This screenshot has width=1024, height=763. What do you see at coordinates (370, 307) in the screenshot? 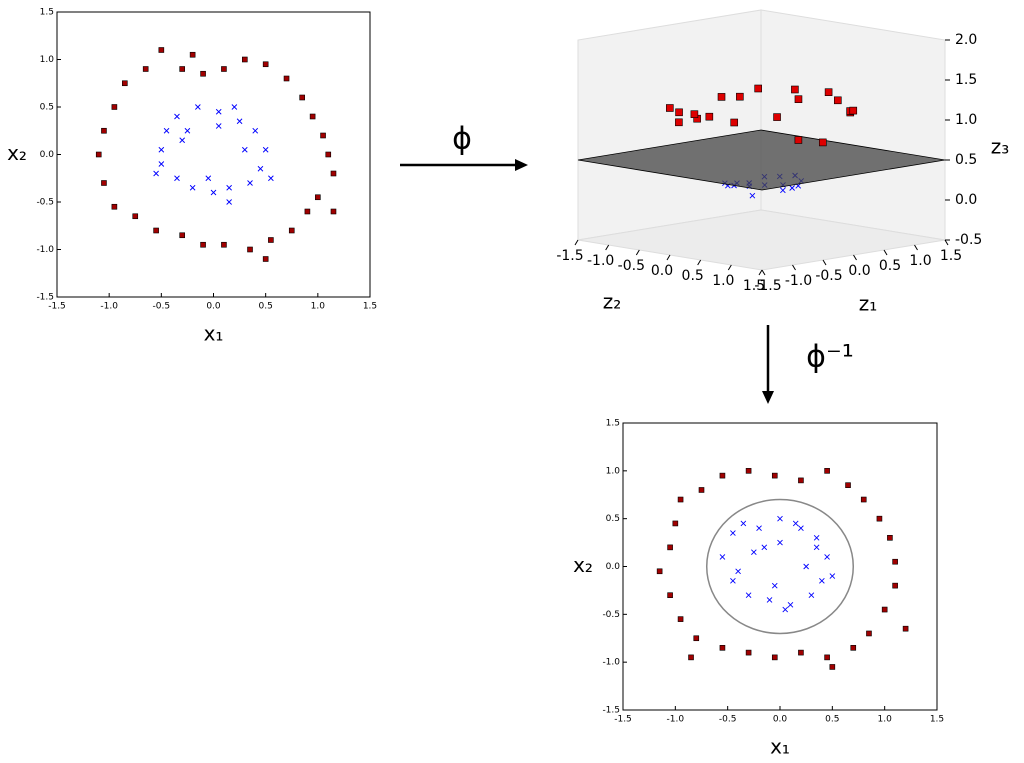
I see `x-tick-label: 1.5` at bounding box center [370, 307].